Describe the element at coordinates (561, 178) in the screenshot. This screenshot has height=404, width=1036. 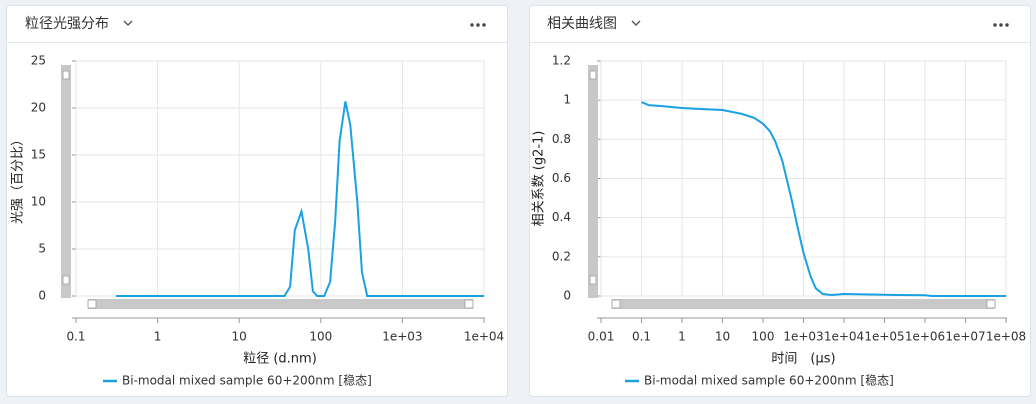
I see `y-tick-label: 0.6` at that location.